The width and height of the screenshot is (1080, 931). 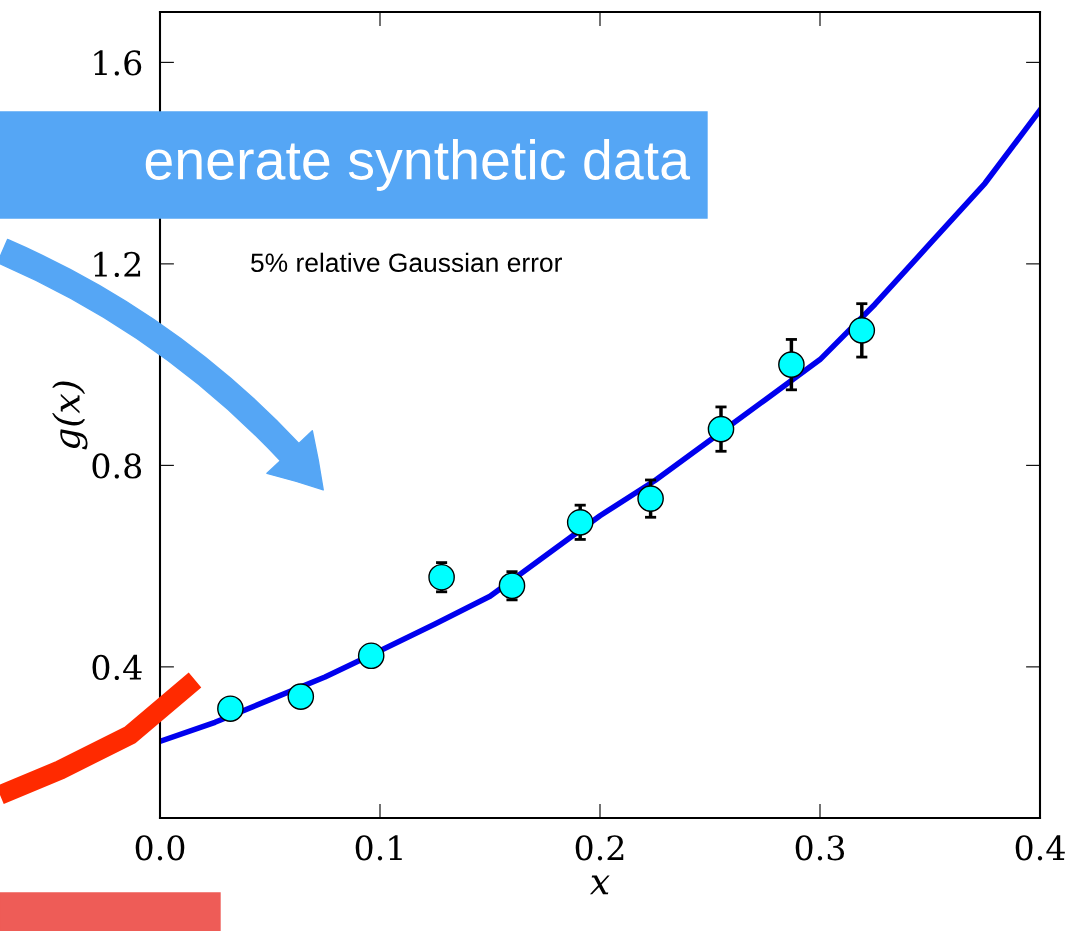 I want to click on y-tick-label: 1.2, so click(x=117, y=264).